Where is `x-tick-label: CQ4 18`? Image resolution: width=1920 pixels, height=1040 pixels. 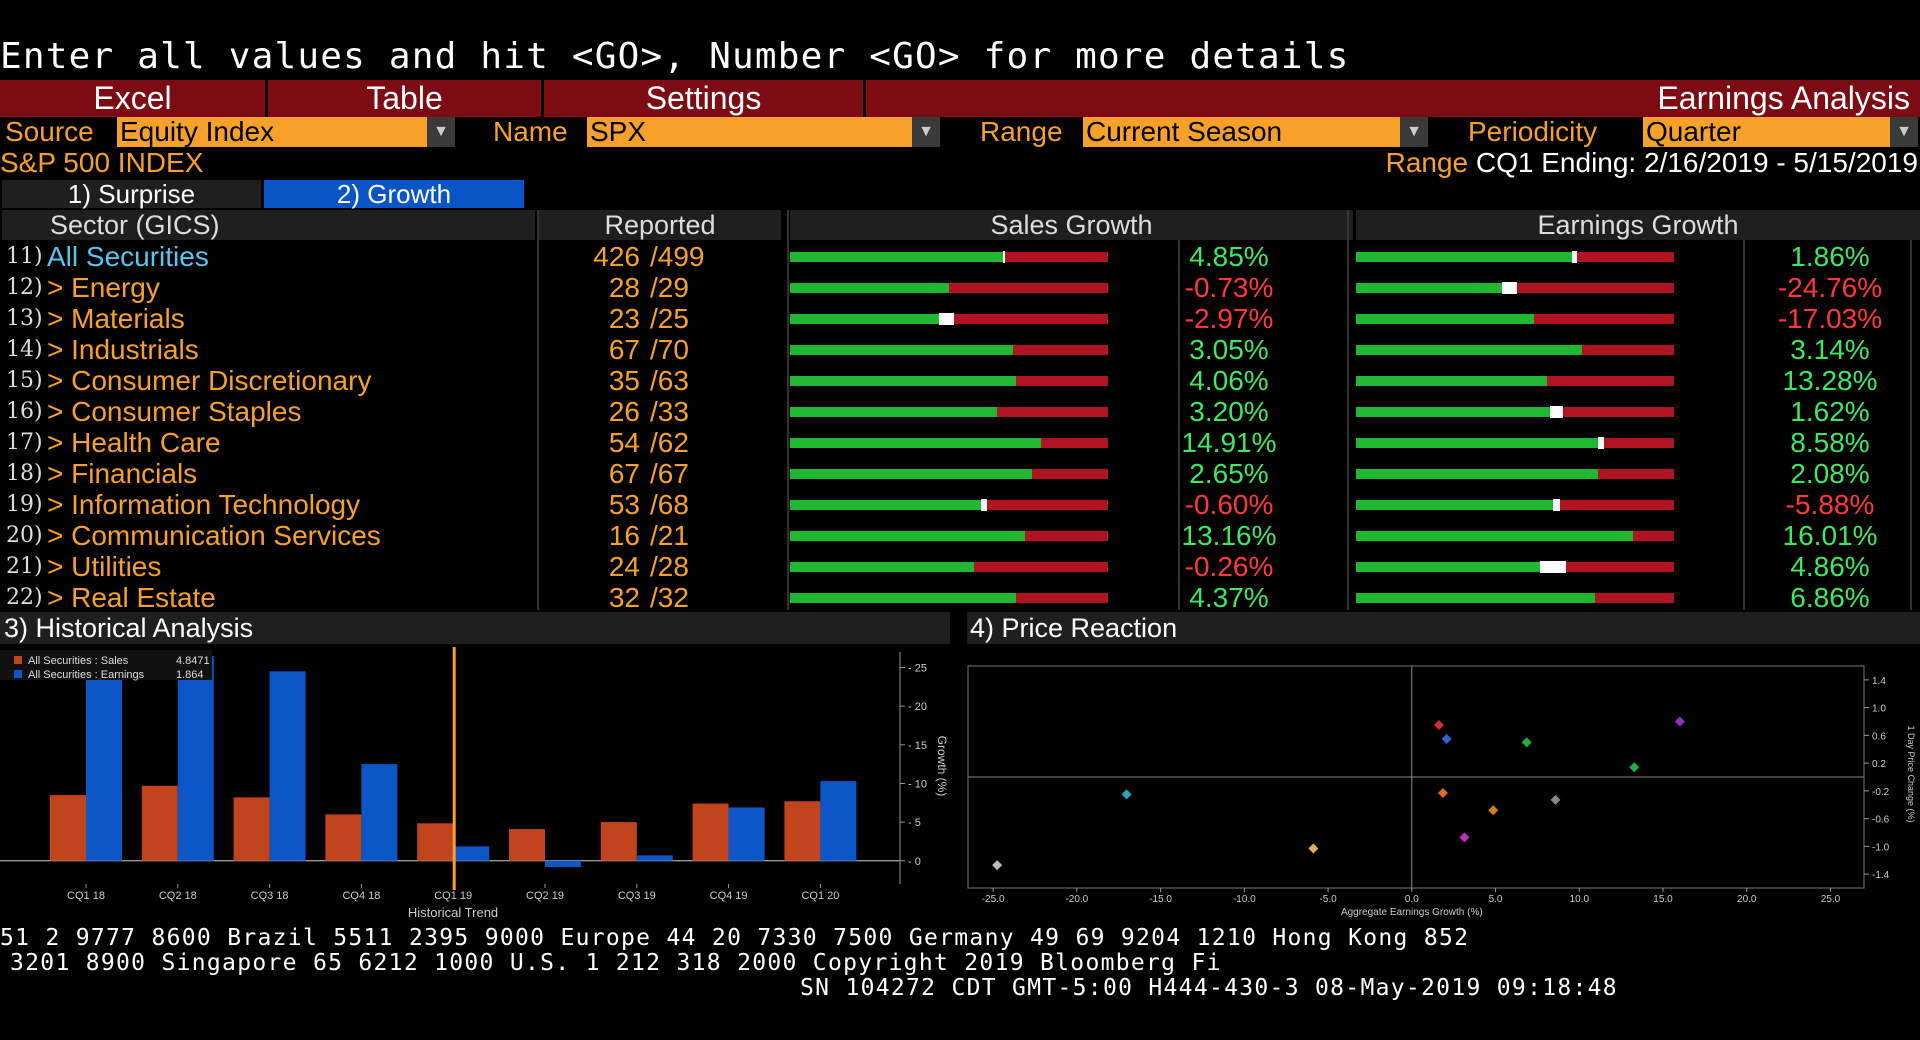
x-tick-label: CQ4 18 is located at coordinates (361, 896).